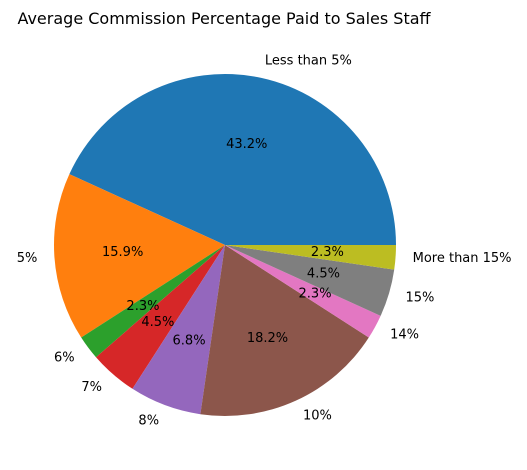 The image size is (527, 470). I want to click on category-label-less-than-5pct: Less than 5%, so click(308, 61).